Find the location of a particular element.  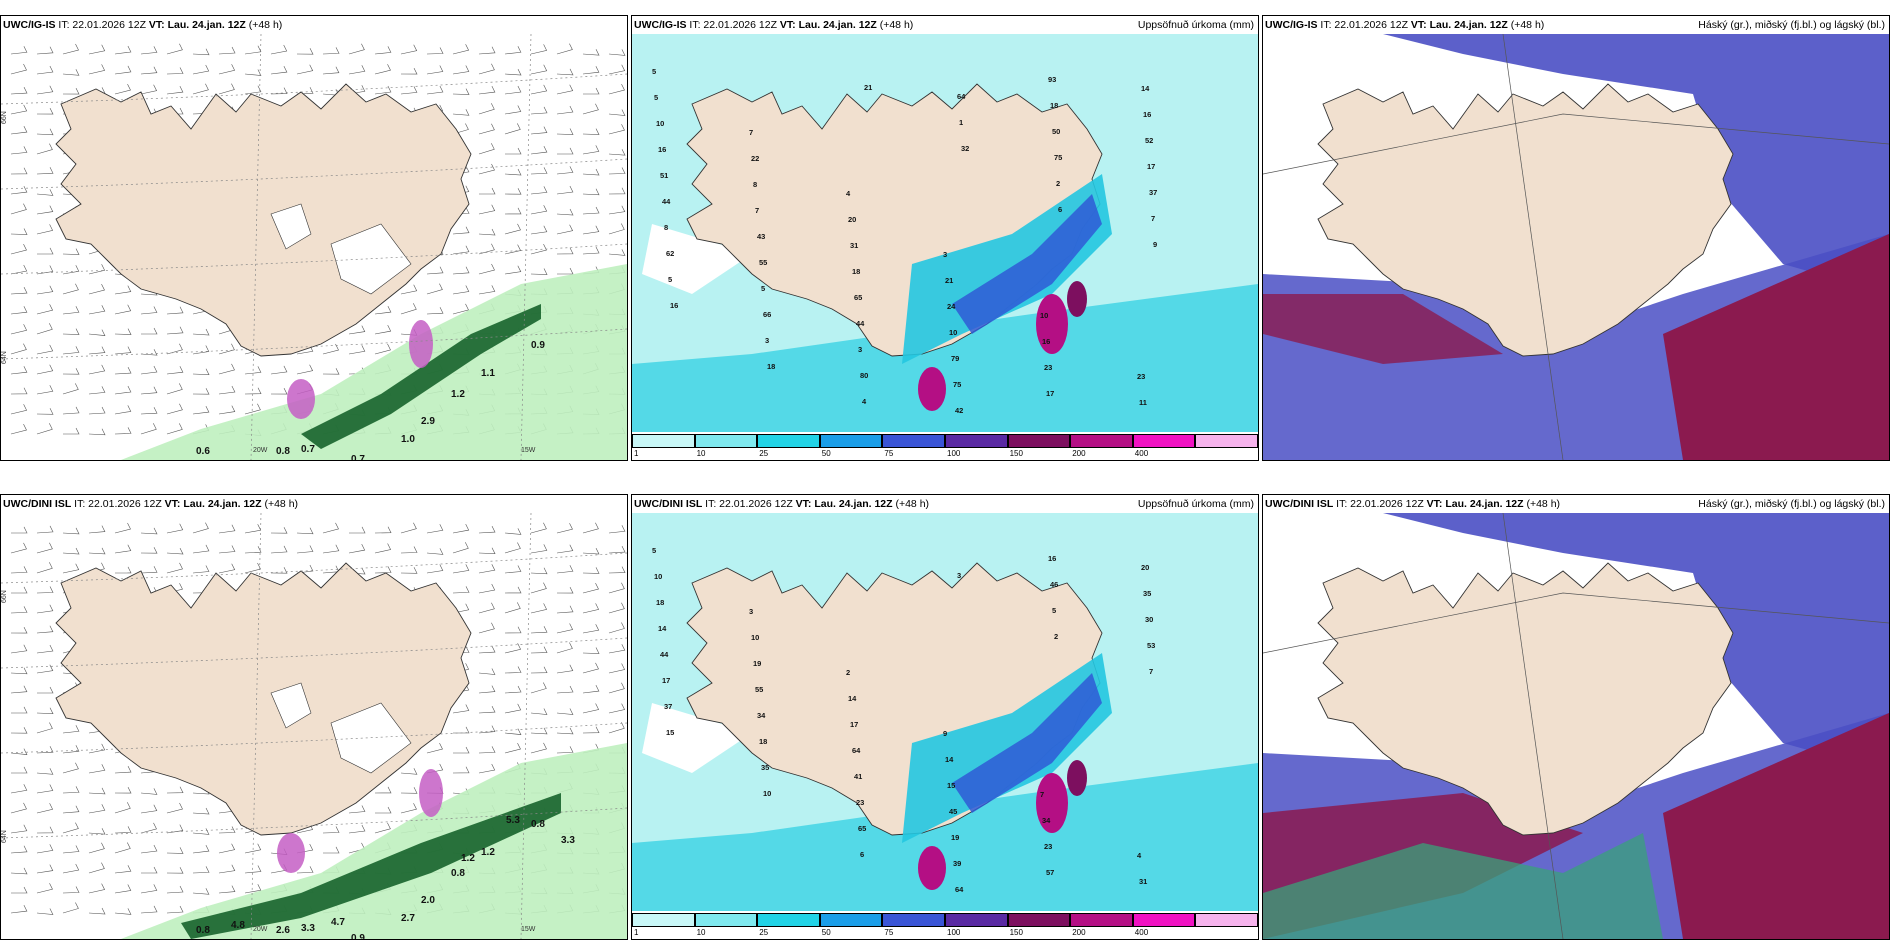

precip-value-label: 10 is located at coordinates (767, 793).